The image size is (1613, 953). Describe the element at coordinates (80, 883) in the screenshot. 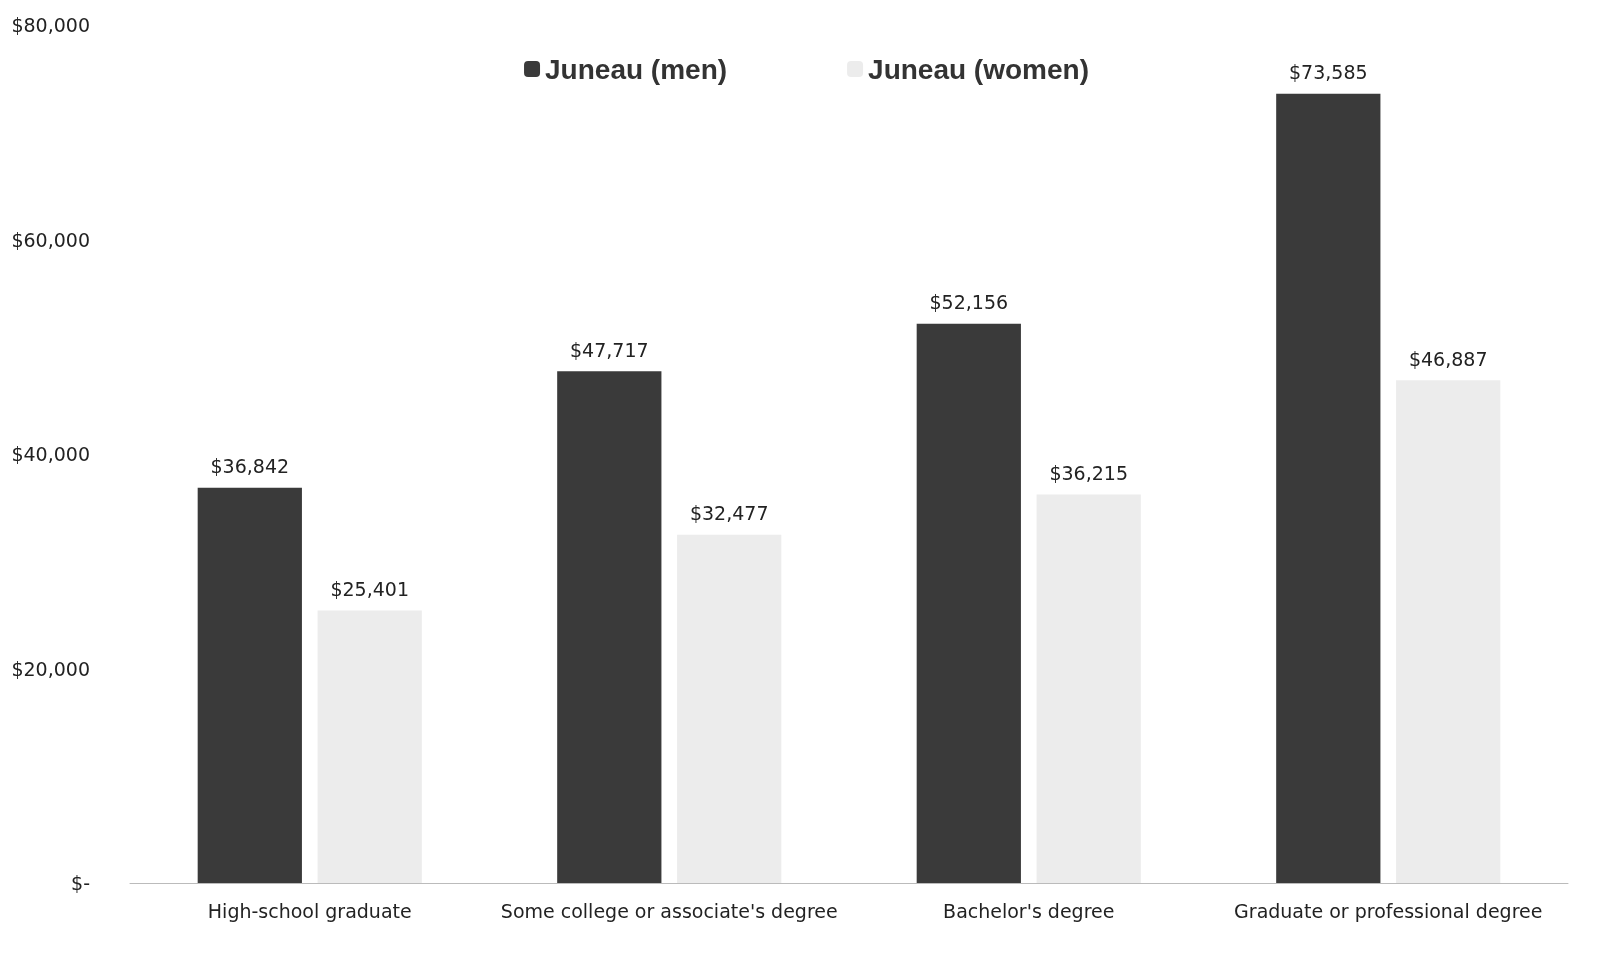

I see `y-tick-label: $-` at that location.